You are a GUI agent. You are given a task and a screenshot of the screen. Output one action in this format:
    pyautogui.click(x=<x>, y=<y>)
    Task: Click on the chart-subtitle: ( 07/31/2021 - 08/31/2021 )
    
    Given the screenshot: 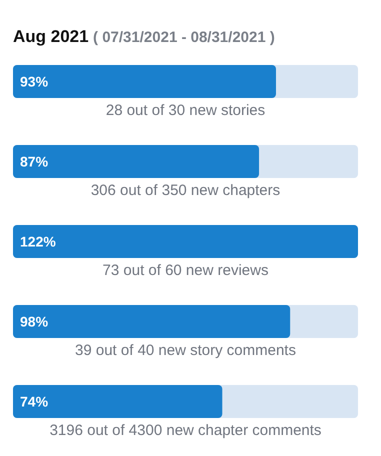 What is the action you would take?
    pyautogui.click(x=184, y=37)
    